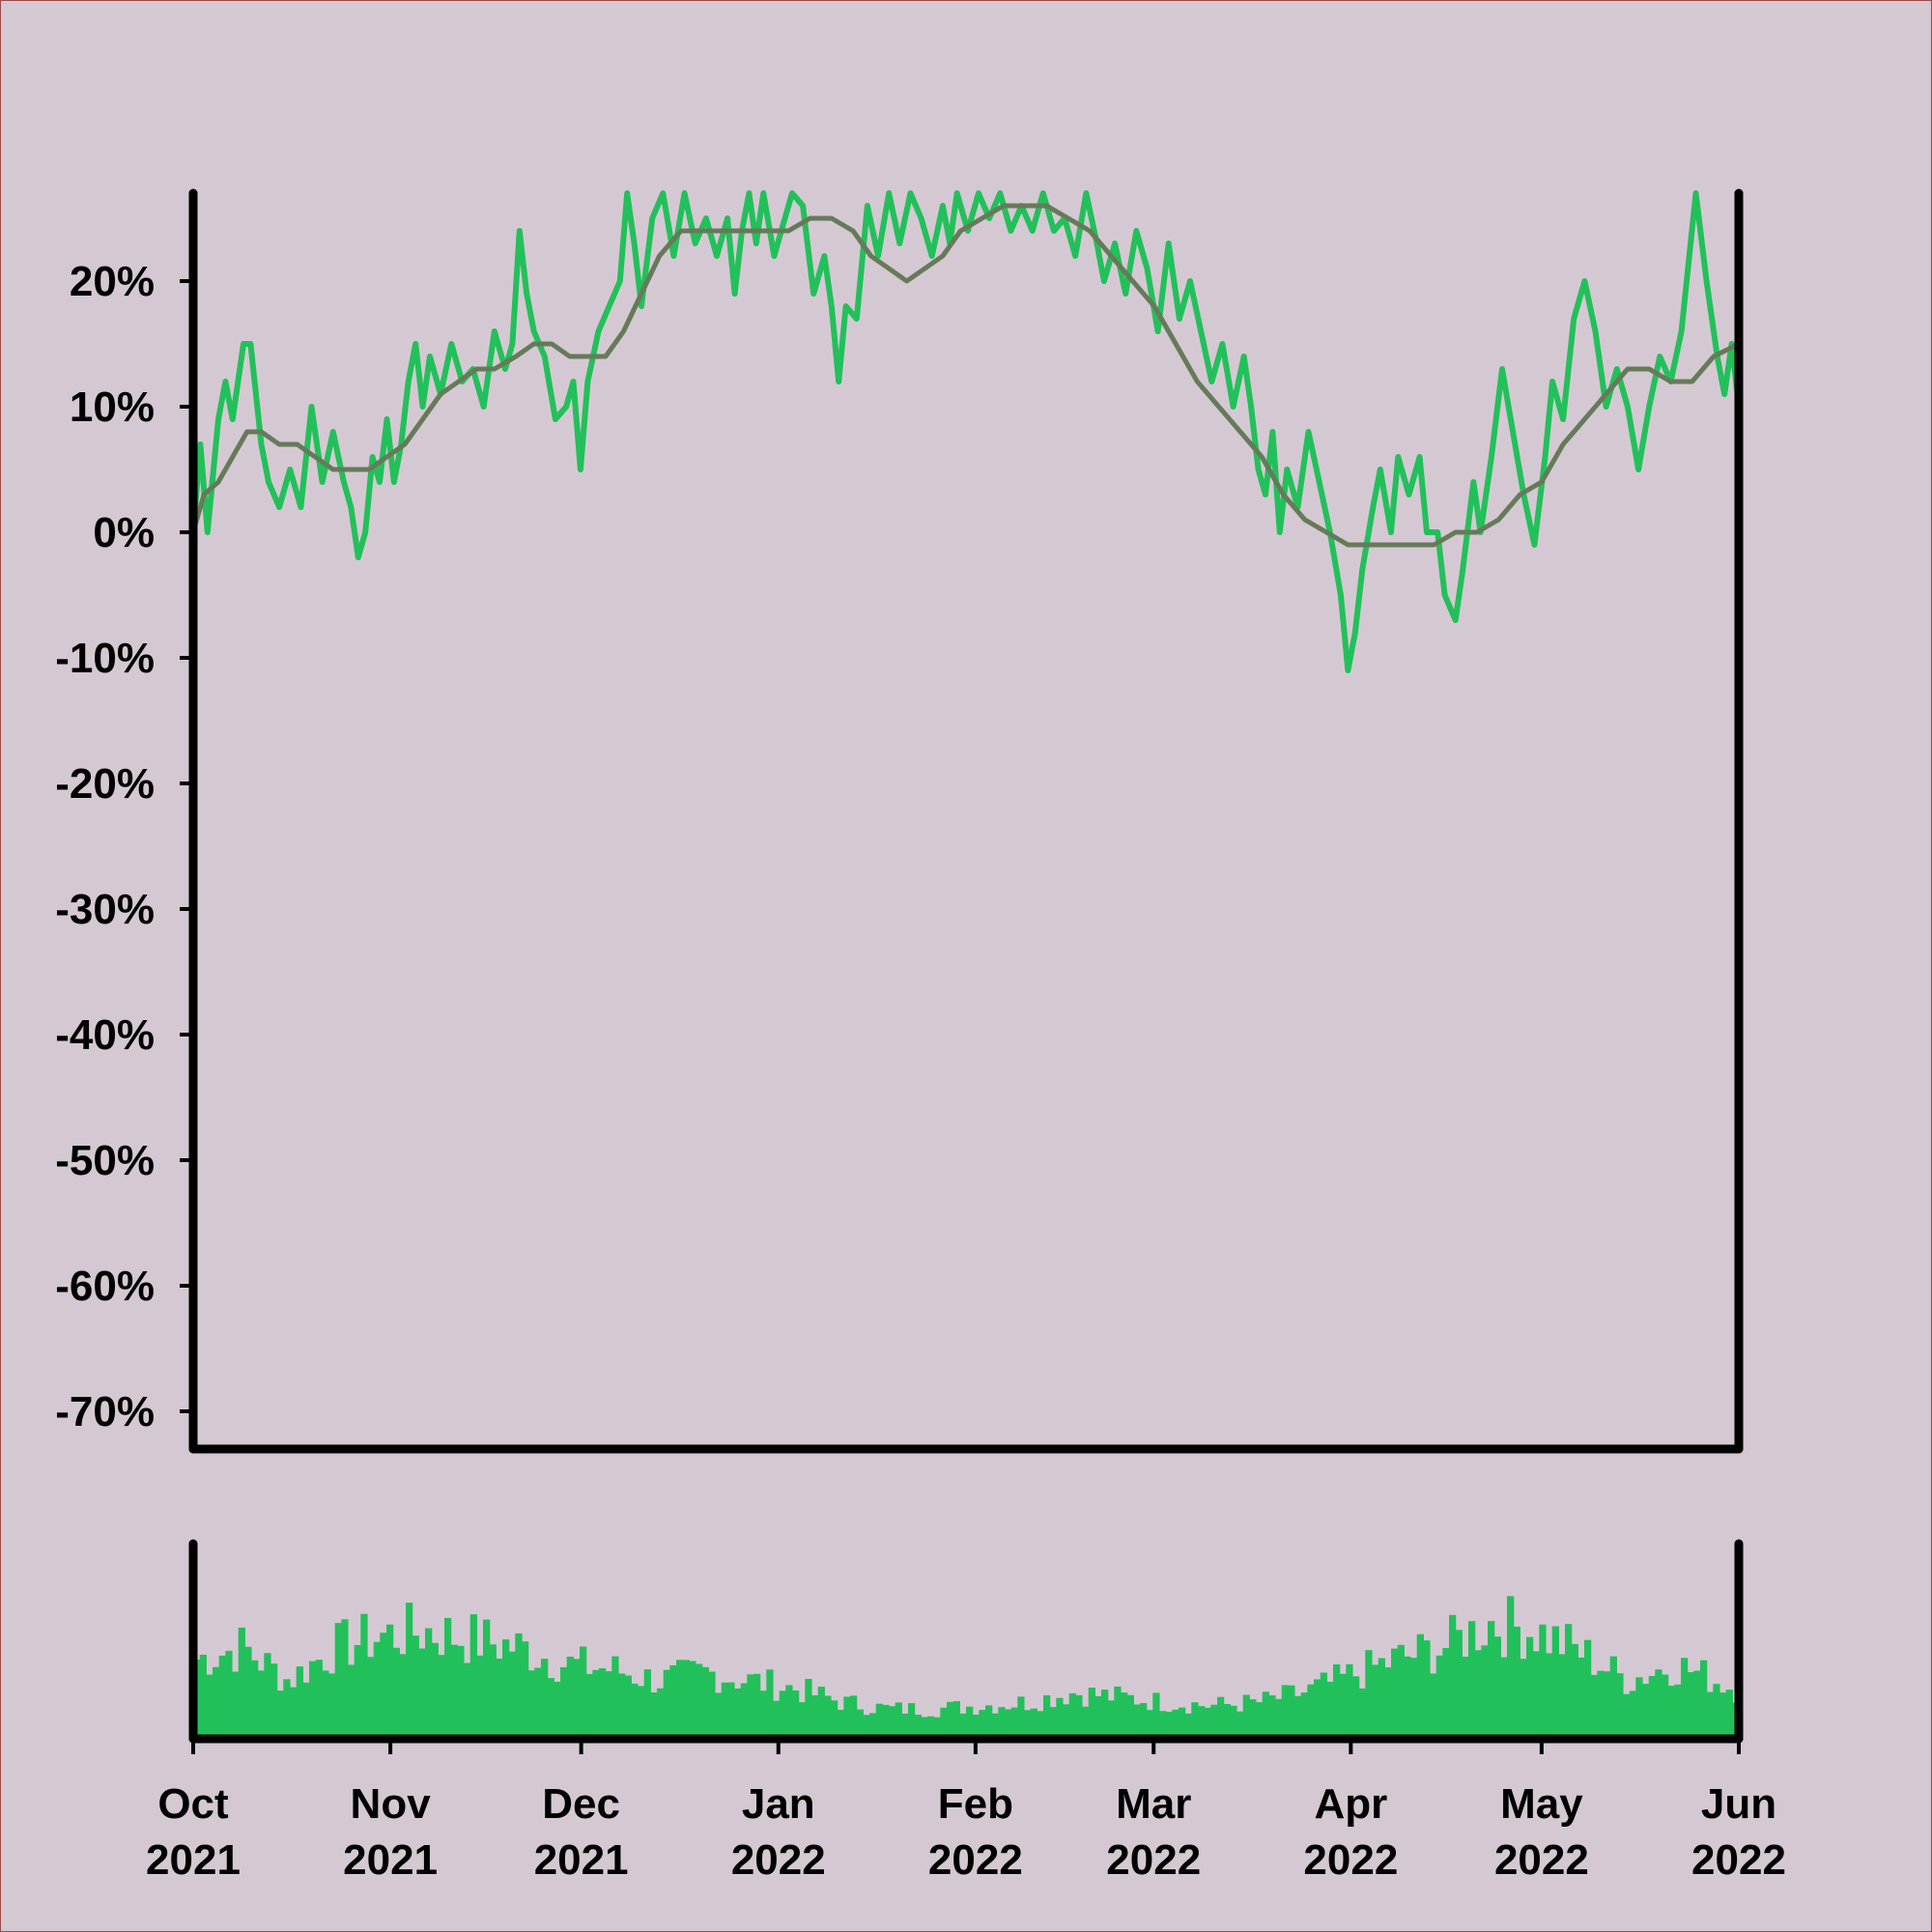 Image resolution: width=1932 pixels, height=1932 pixels. Describe the element at coordinates (193, 1832) in the screenshot. I see `x-tick-label: Oct 2021` at that location.